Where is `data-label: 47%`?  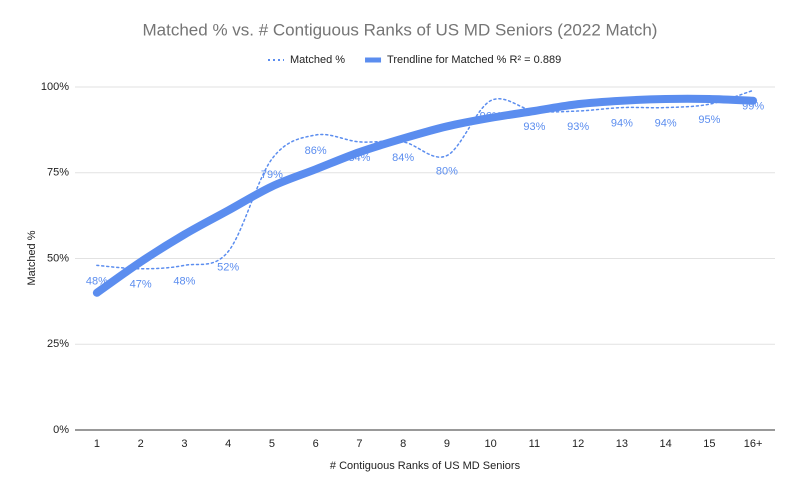
data-label: 47% is located at coordinates (141, 285).